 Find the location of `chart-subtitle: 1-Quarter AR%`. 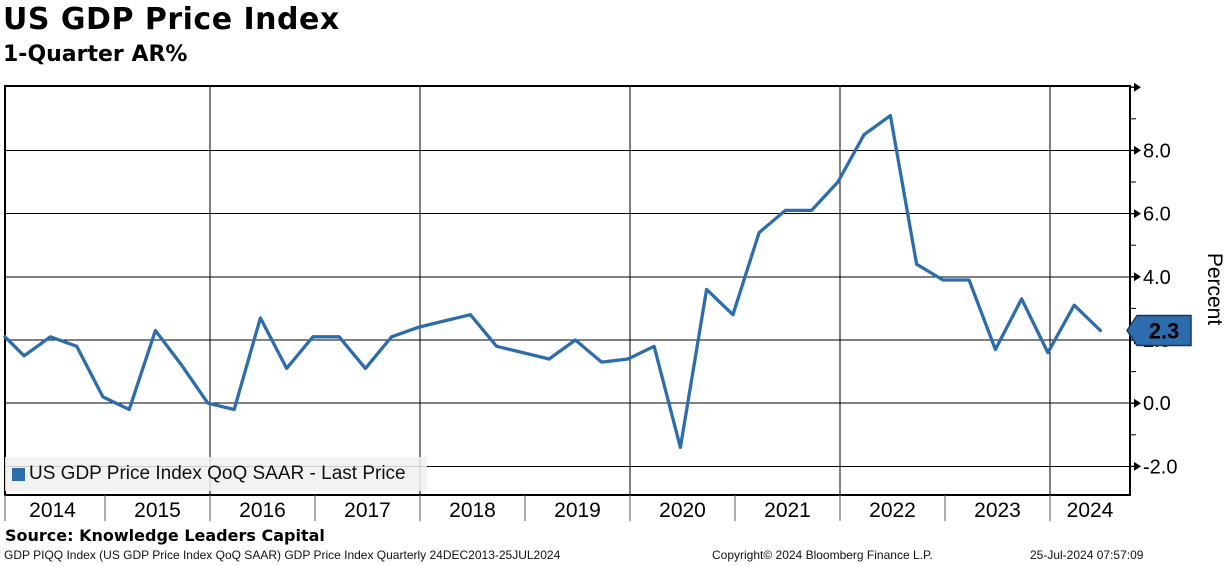

chart-subtitle: 1-Quarter AR% is located at coordinates (95, 54).